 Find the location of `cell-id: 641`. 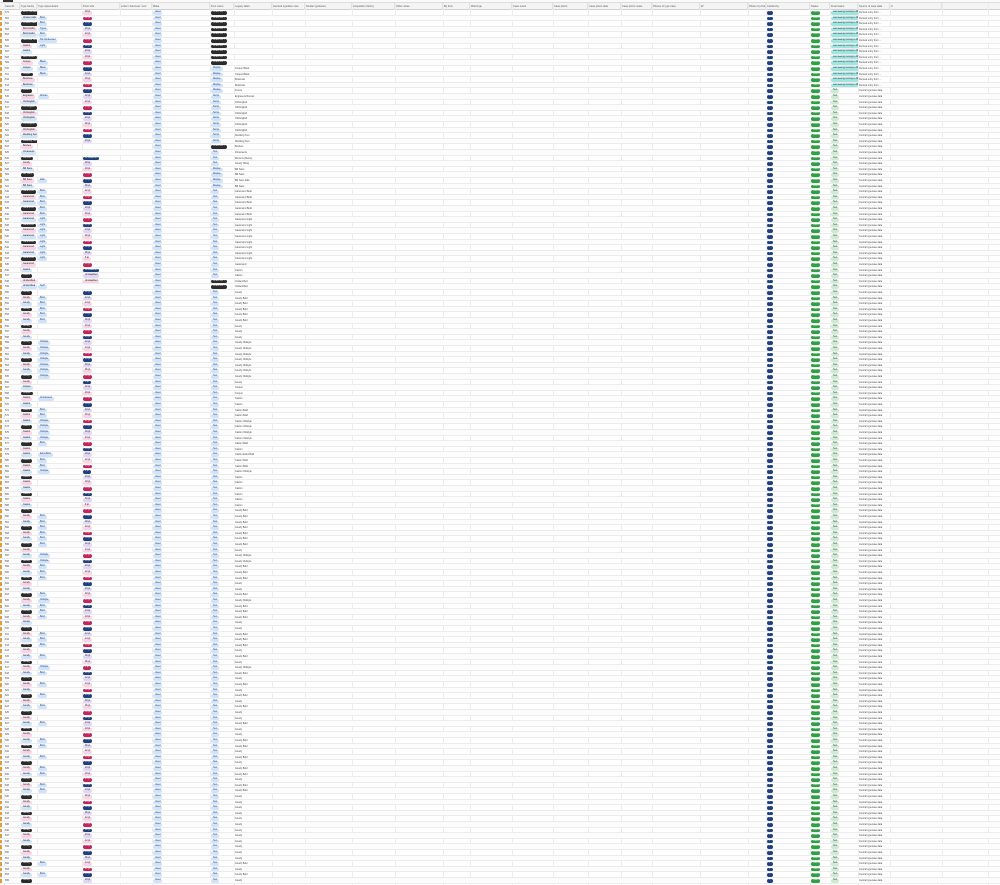

cell-id: 641 is located at coordinates (7, 802).